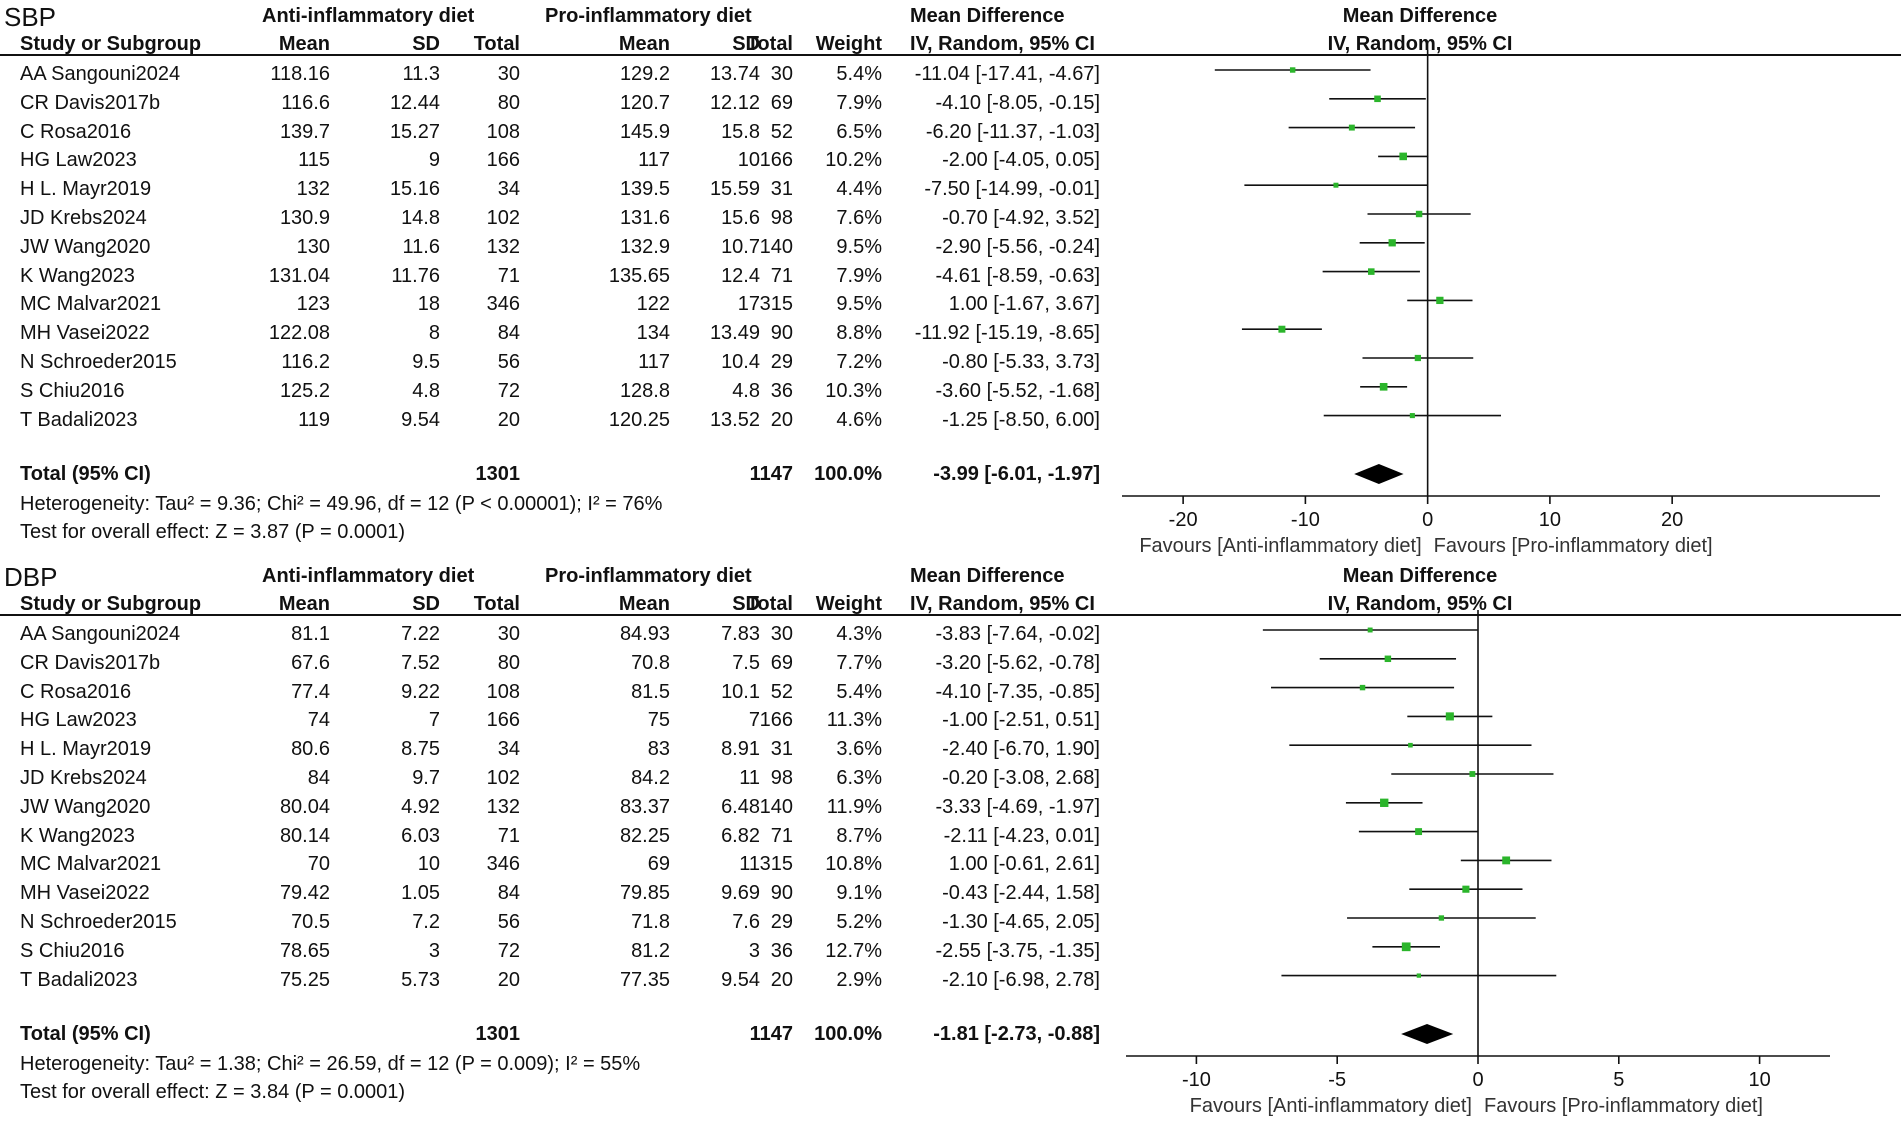 The height and width of the screenshot is (1126, 1901). I want to click on anti-sd: 18, so click(428, 304).